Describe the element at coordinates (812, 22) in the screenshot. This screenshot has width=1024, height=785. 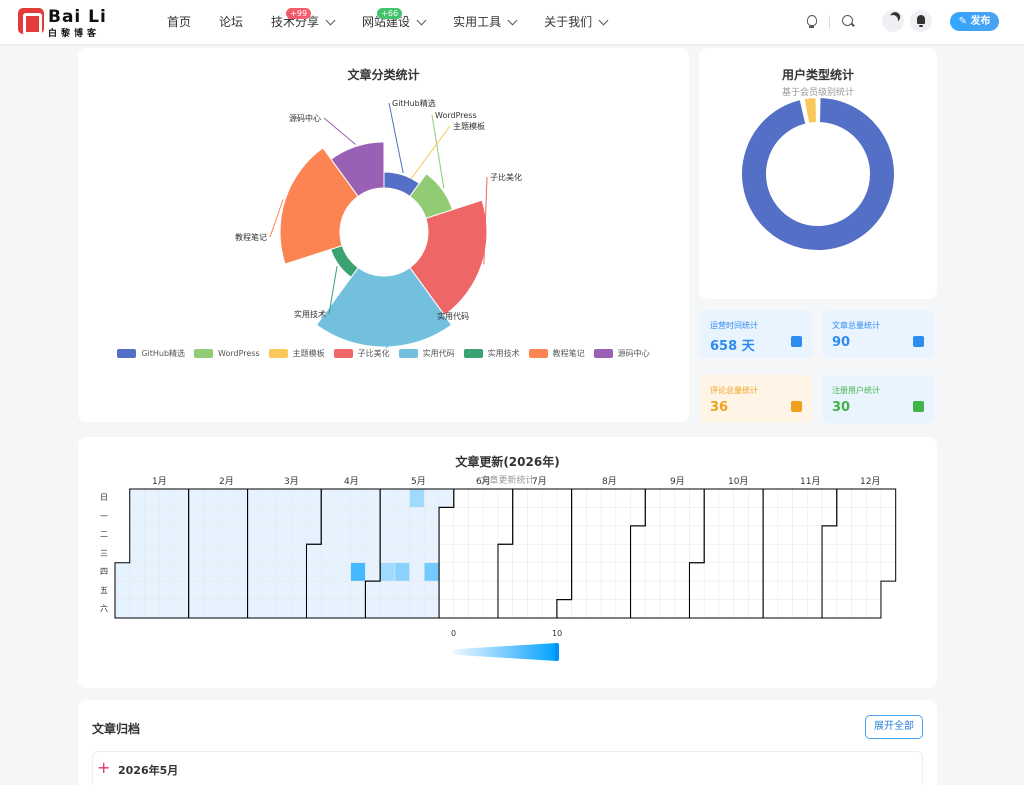
I see `lightbulb-icon` at that location.